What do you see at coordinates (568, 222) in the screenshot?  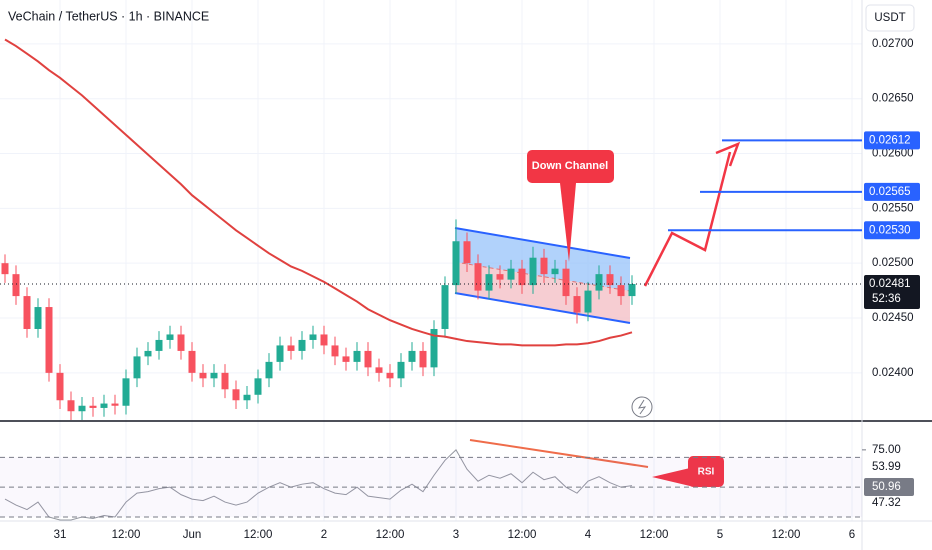 I see `callout-pointer` at bounding box center [568, 222].